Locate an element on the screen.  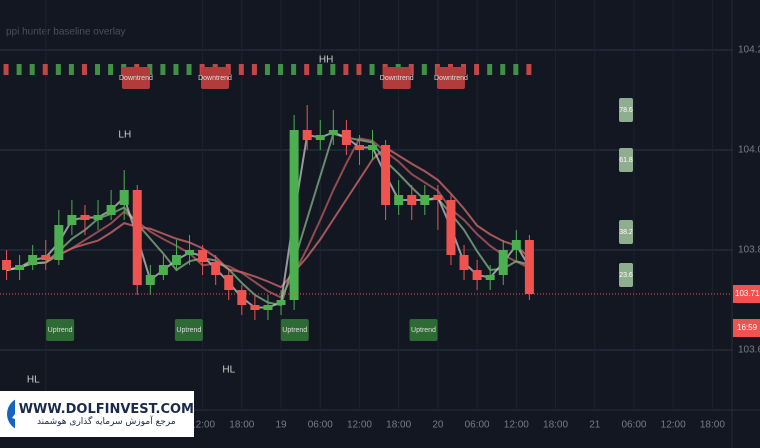
fib-label: 23.6 is located at coordinates (626, 275).